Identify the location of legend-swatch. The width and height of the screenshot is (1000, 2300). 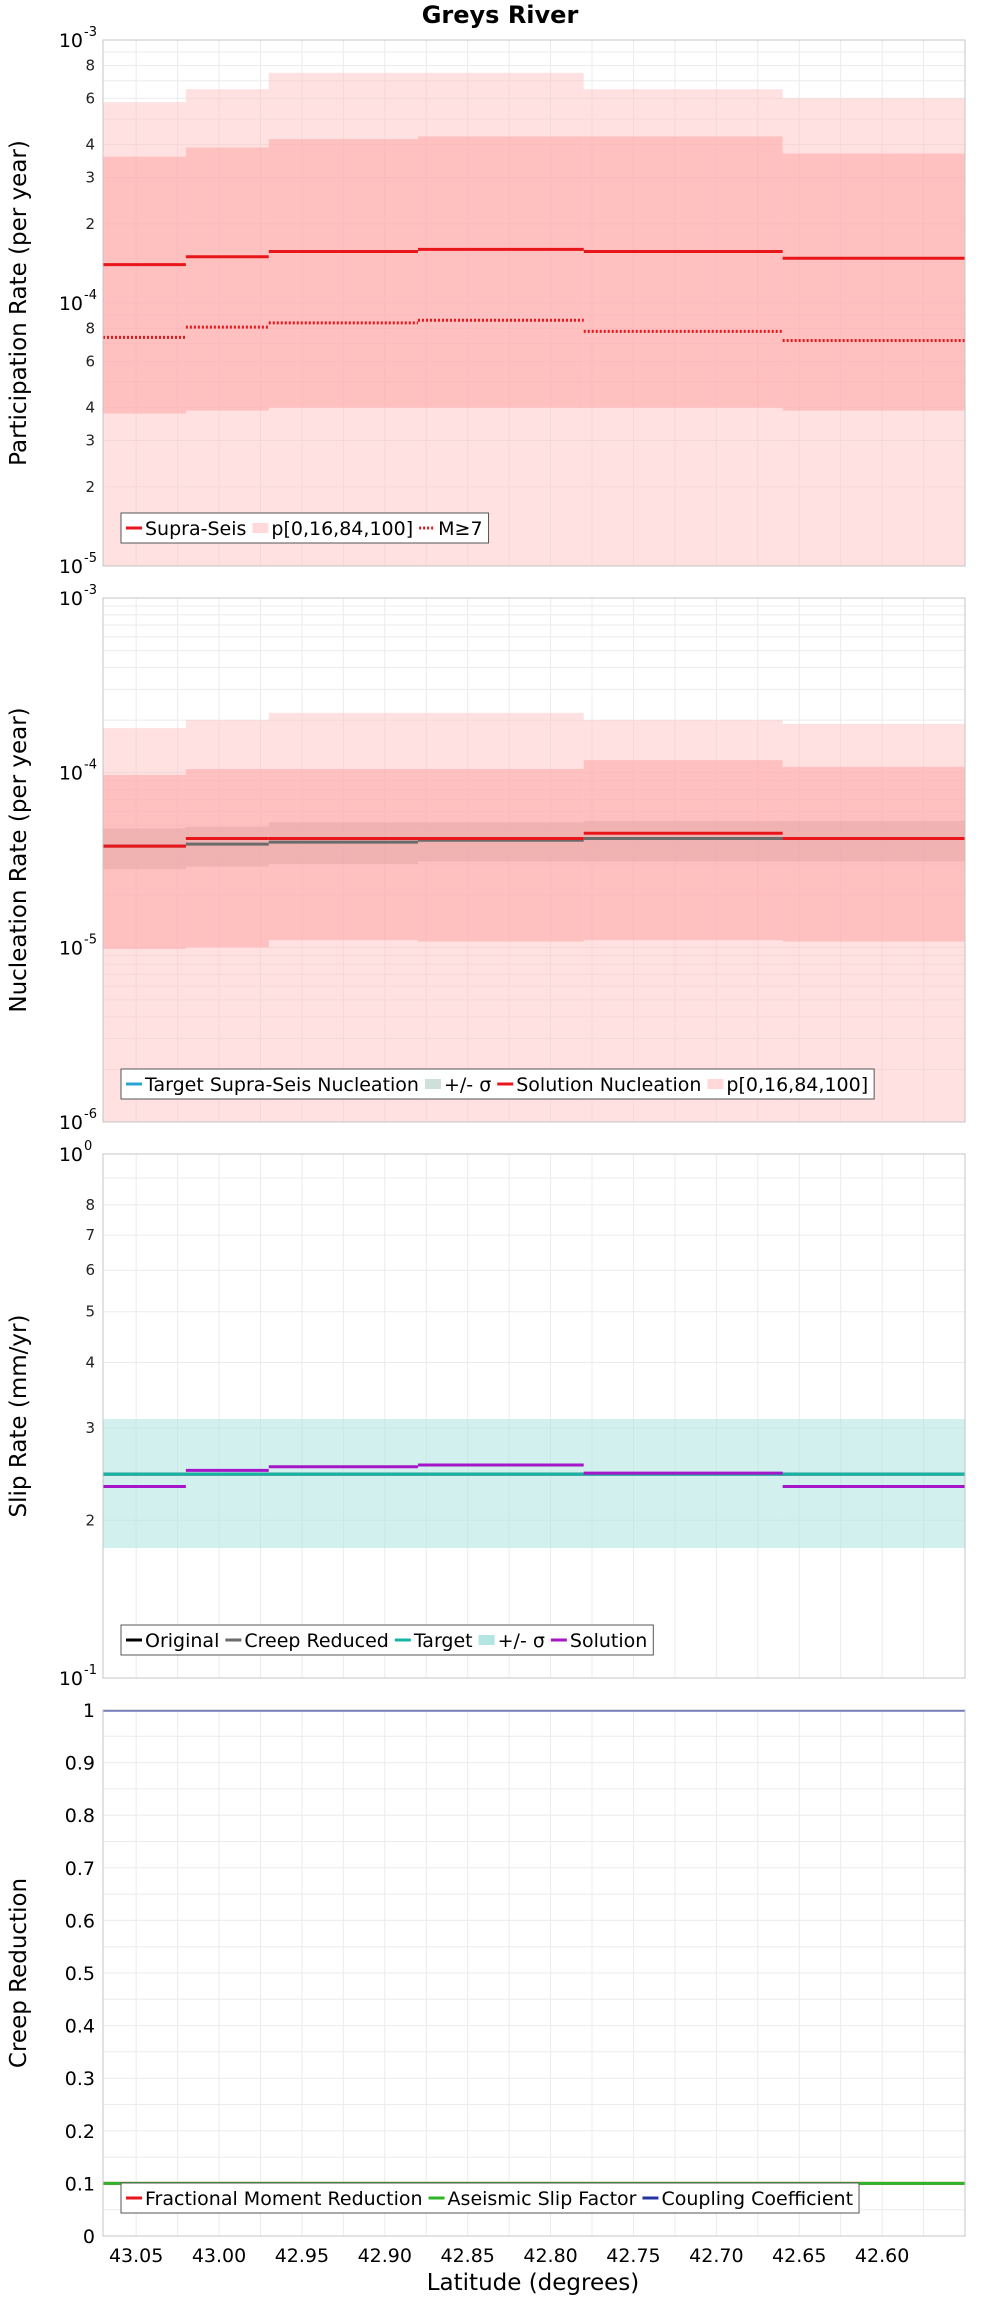
(486, 1640).